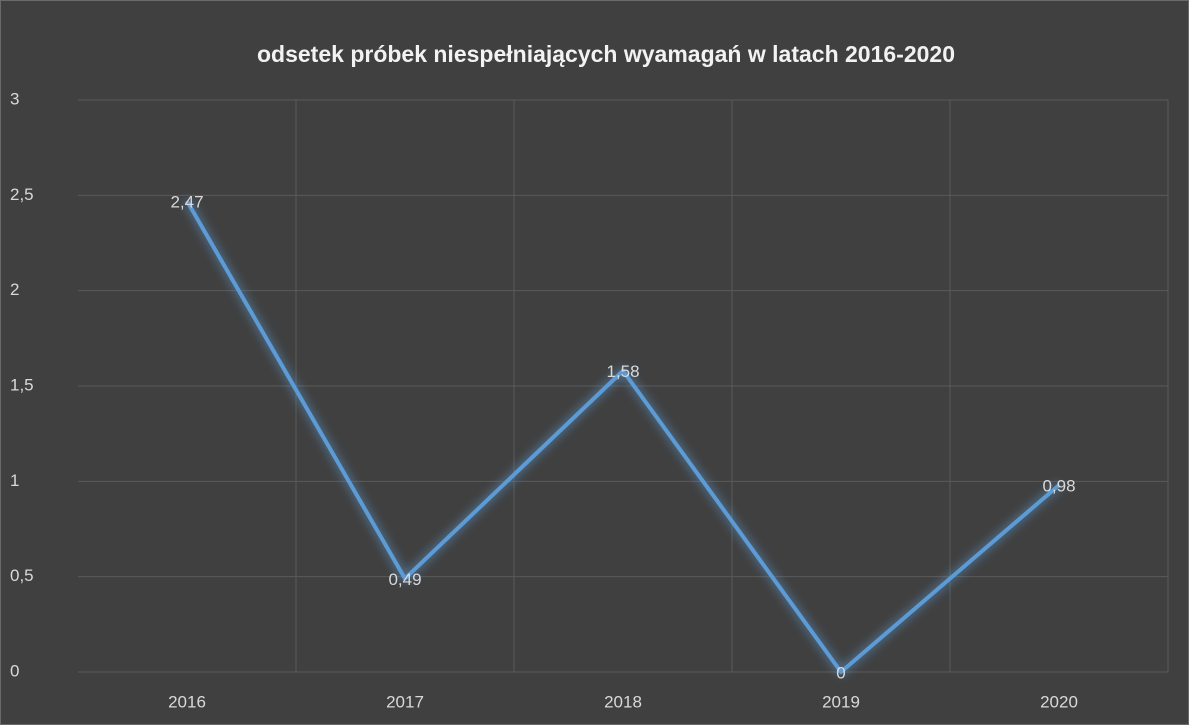 The width and height of the screenshot is (1189, 725). What do you see at coordinates (22, 575) in the screenshot?
I see `y-tick-label: 0,5` at bounding box center [22, 575].